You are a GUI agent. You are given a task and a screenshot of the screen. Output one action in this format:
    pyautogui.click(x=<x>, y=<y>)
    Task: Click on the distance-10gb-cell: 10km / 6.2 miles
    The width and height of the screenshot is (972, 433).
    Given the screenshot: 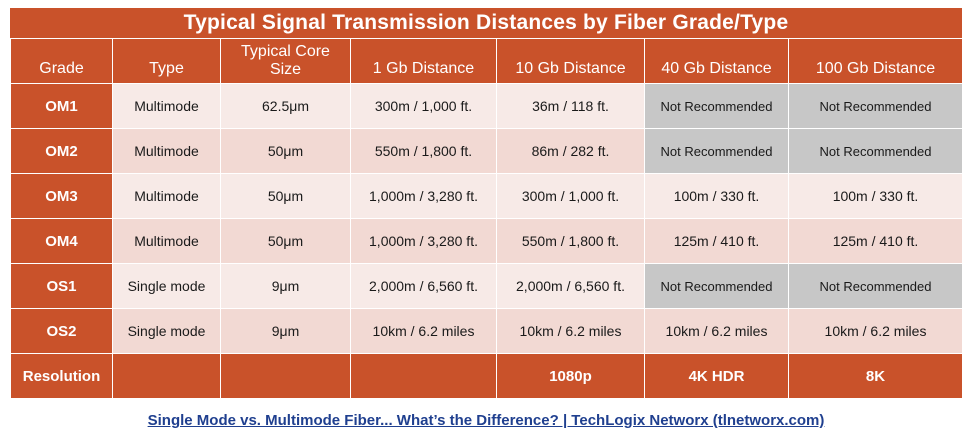 What is the action you would take?
    pyautogui.click(x=570, y=331)
    